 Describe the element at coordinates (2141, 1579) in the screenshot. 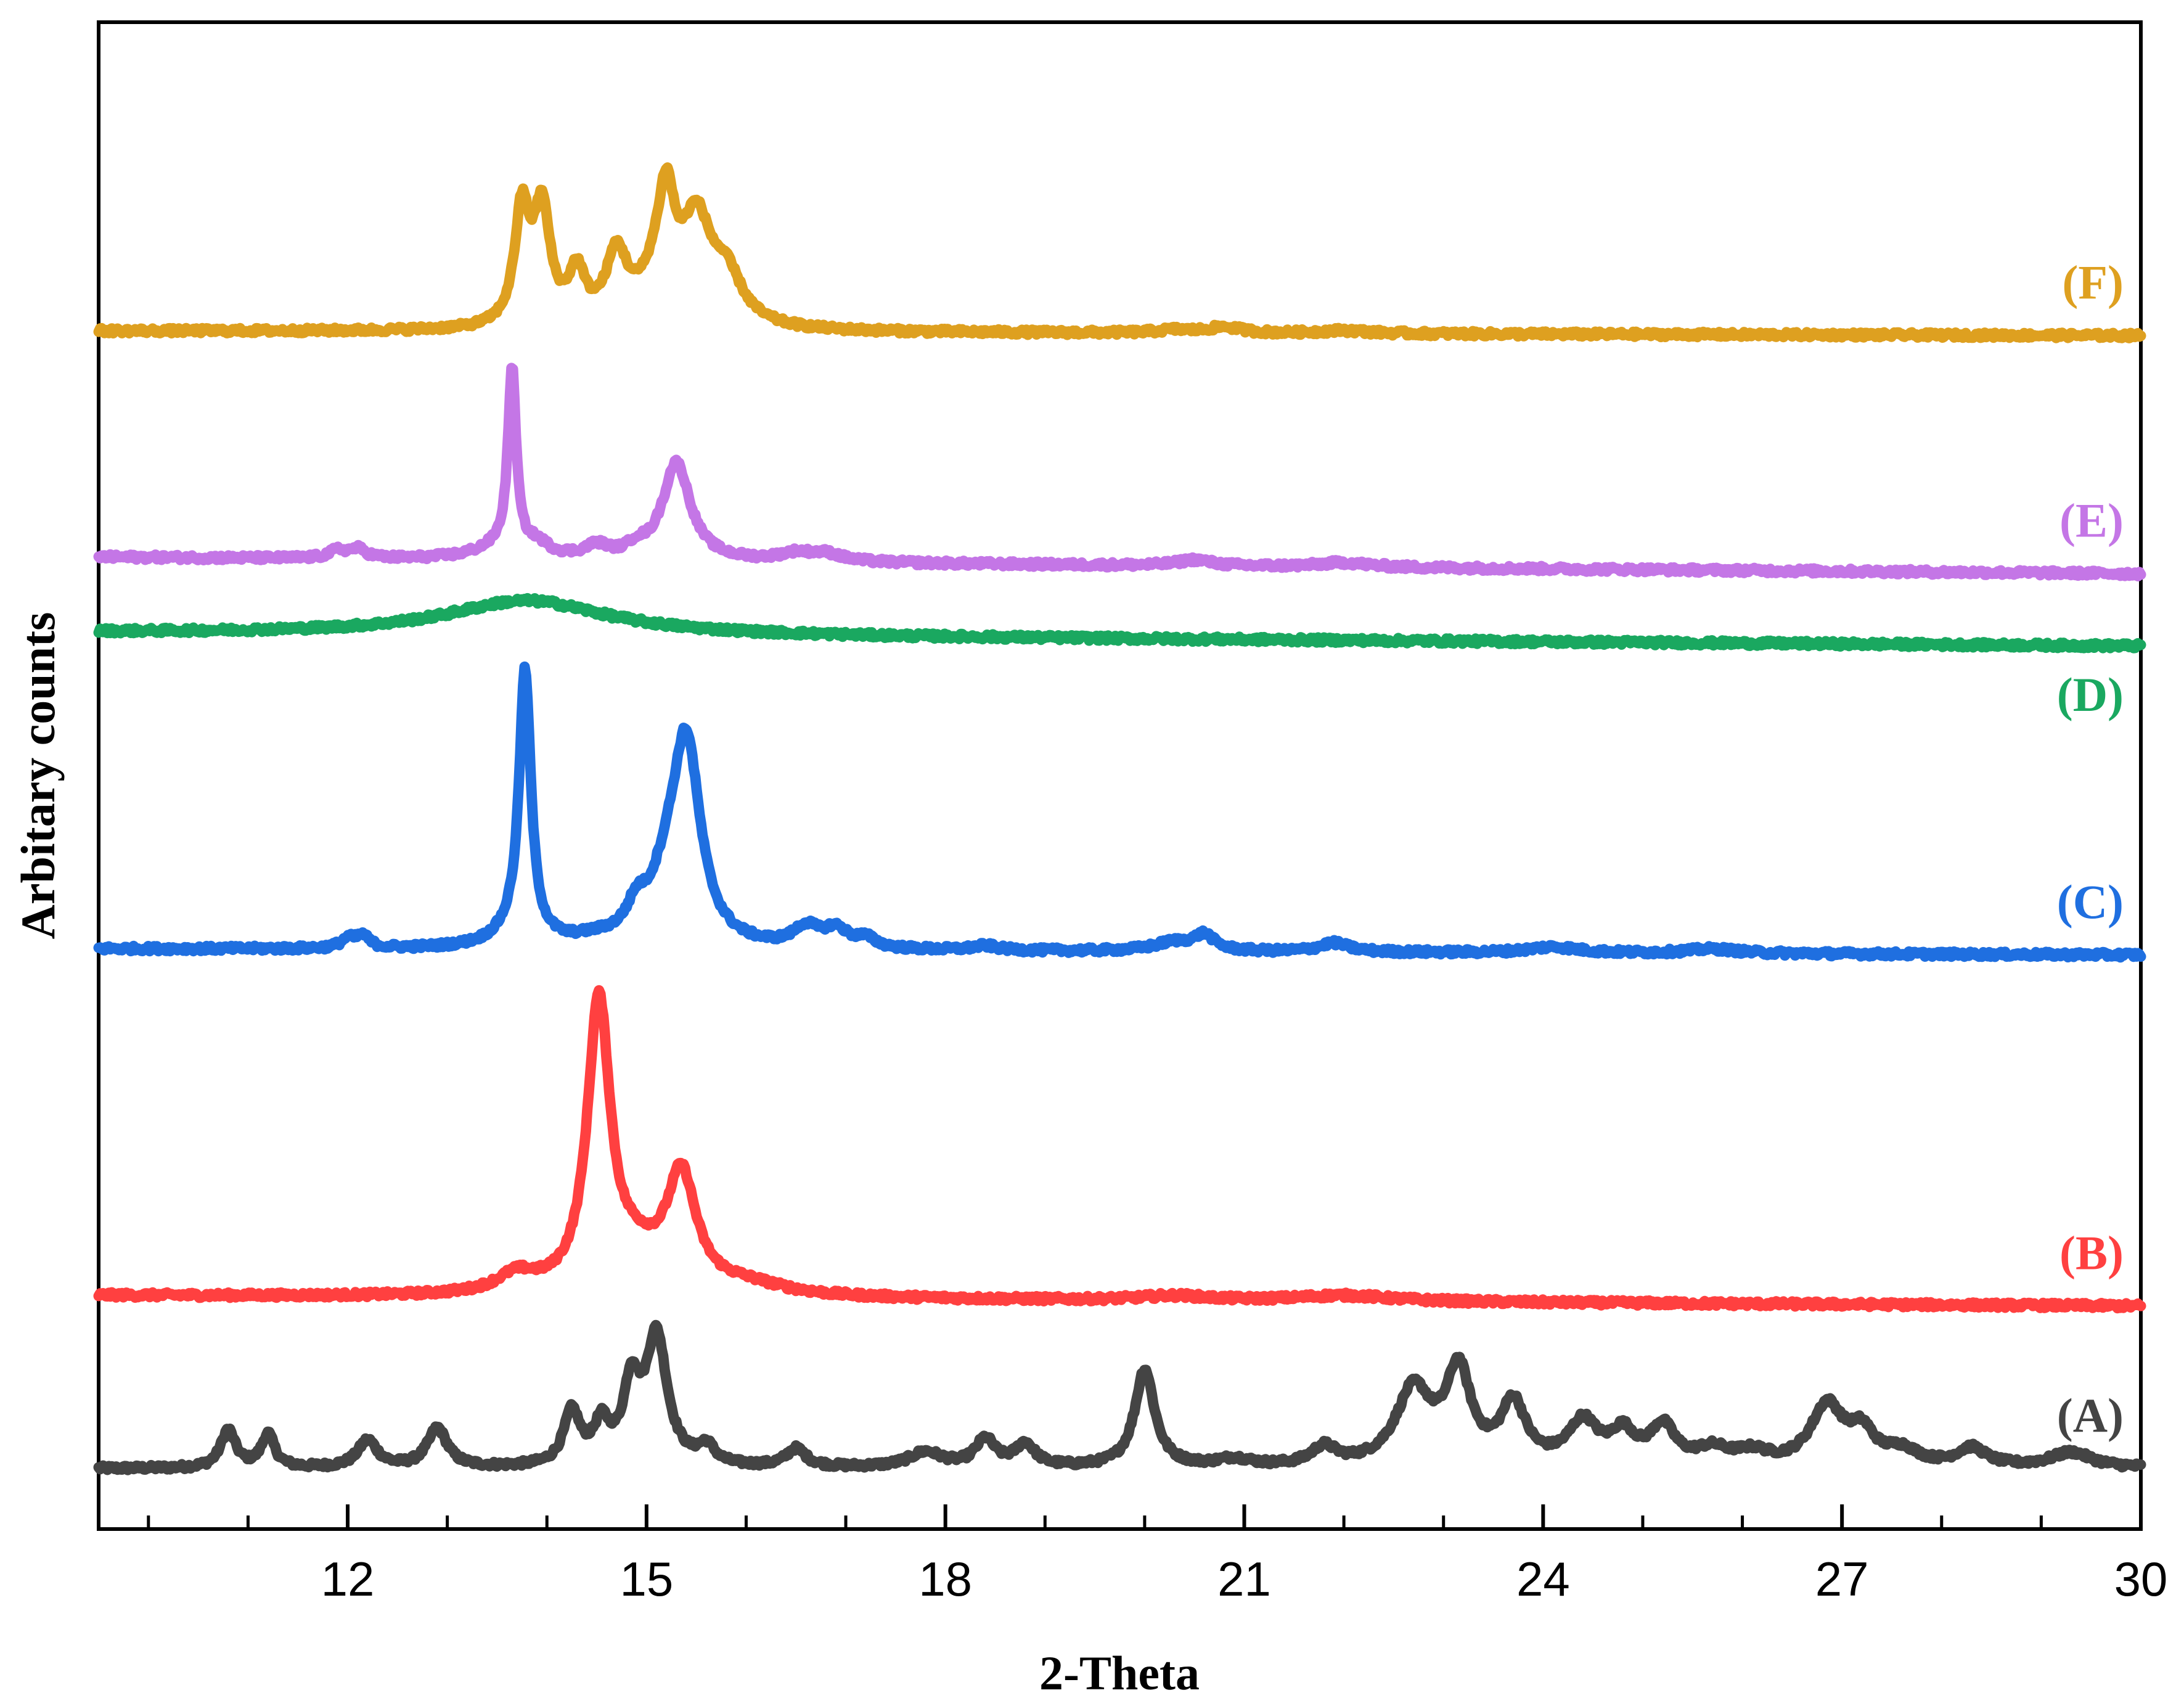

I see `x-tick-label: 30` at that location.